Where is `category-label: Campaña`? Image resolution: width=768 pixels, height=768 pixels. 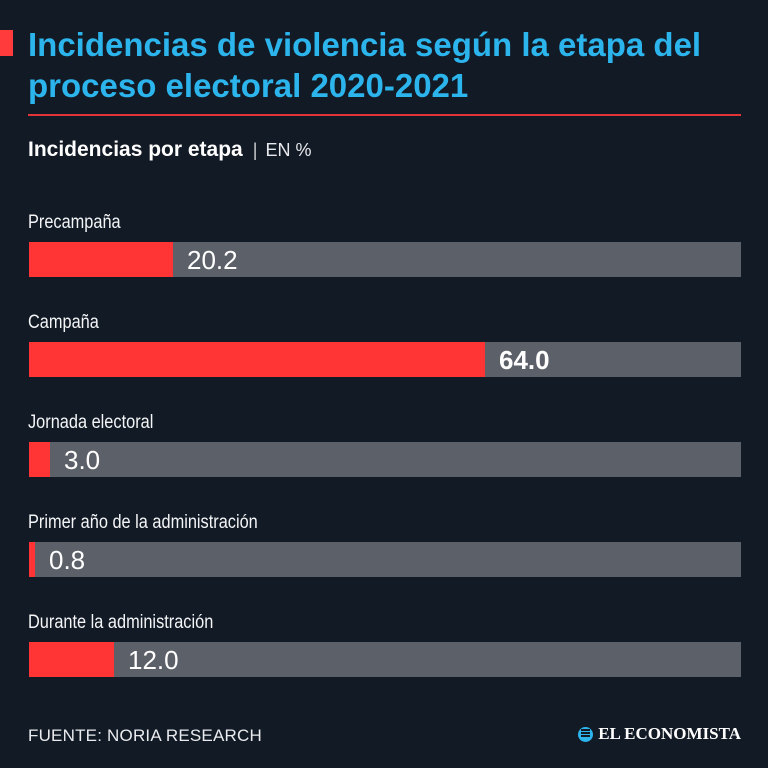 category-label: Campaña is located at coordinates (63, 322).